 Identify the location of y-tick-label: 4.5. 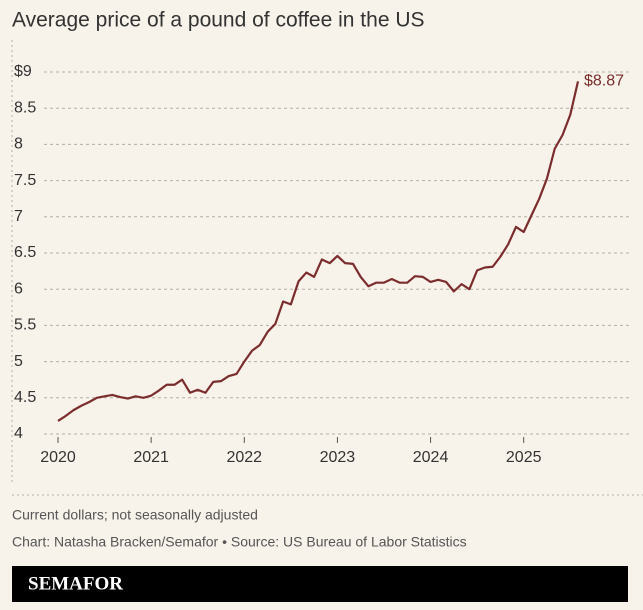
(25, 397).